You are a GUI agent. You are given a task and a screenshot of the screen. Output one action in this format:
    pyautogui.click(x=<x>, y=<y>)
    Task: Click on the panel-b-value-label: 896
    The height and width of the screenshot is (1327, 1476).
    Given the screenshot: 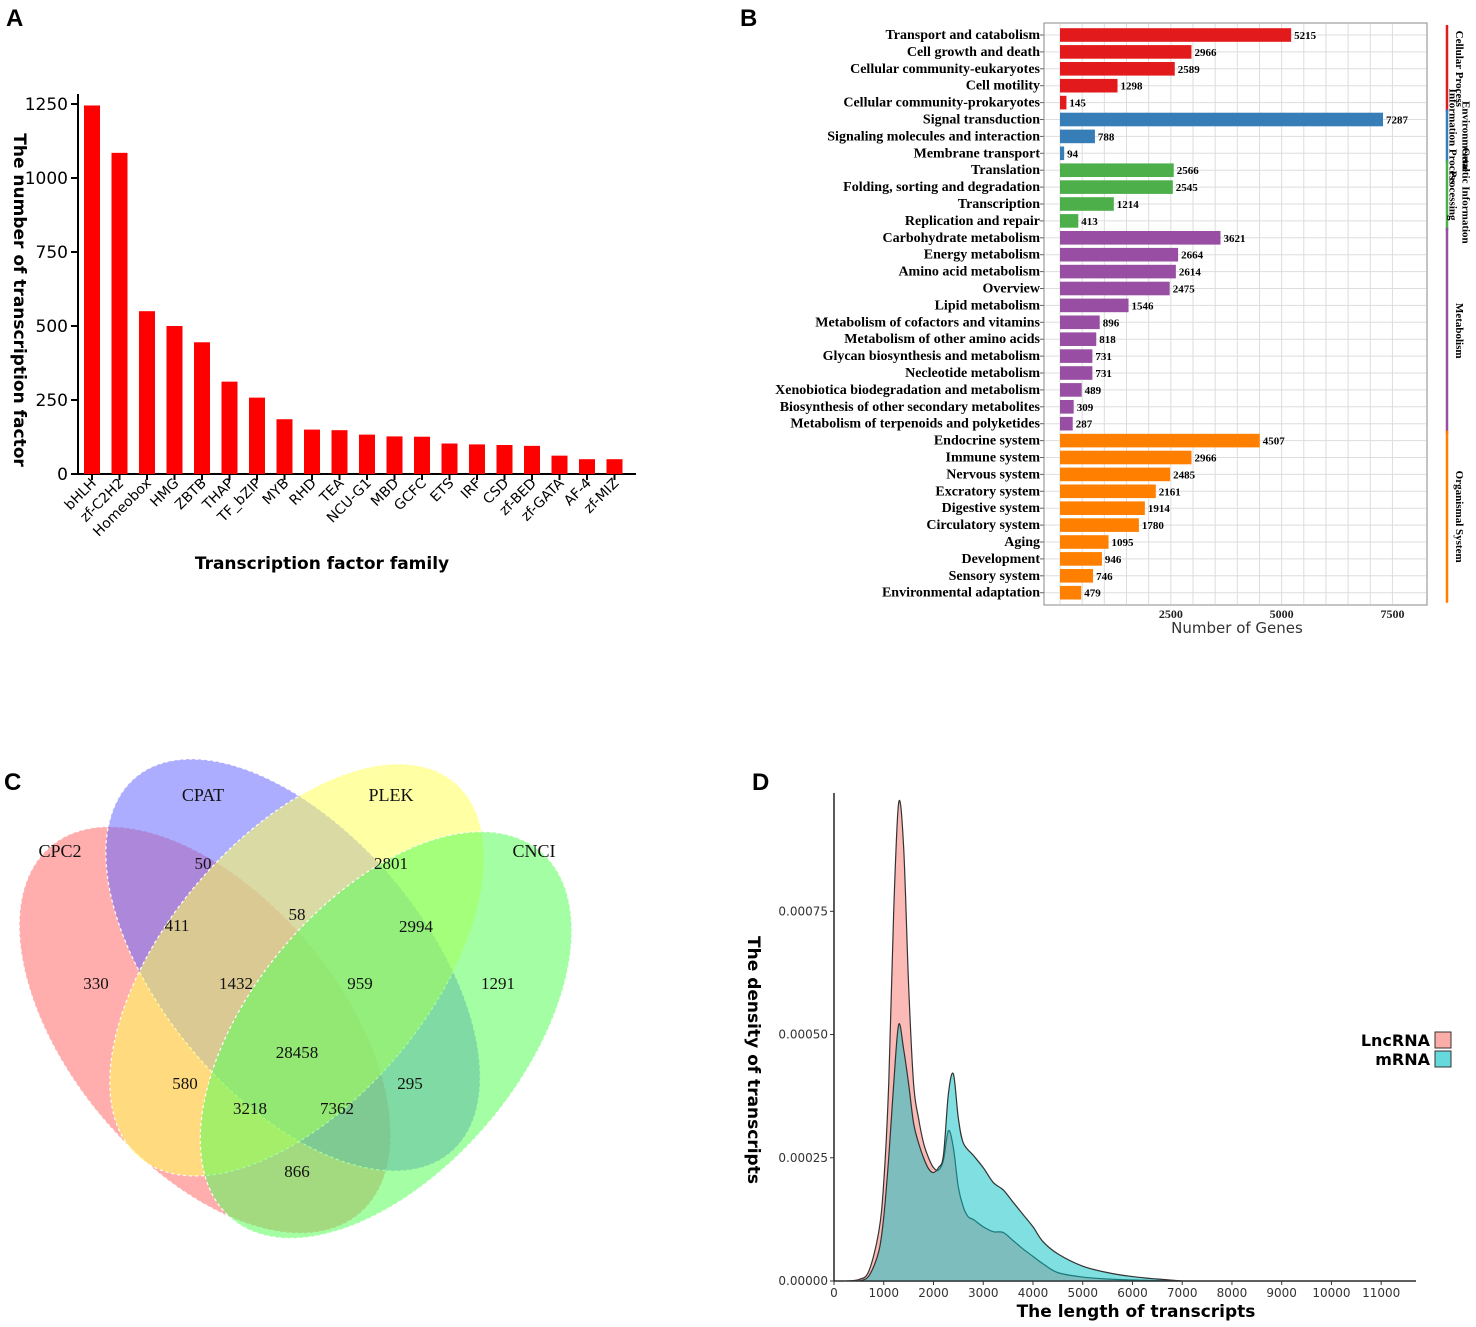 What is the action you would take?
    pyautogui.click(x=1111, y=323)
    